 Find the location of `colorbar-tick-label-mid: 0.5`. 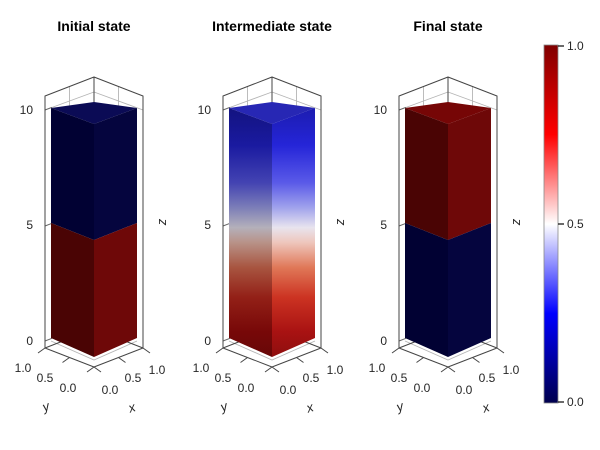

colorbar-tick-label-mid: 0.5 is located at coordinates (575, 224).